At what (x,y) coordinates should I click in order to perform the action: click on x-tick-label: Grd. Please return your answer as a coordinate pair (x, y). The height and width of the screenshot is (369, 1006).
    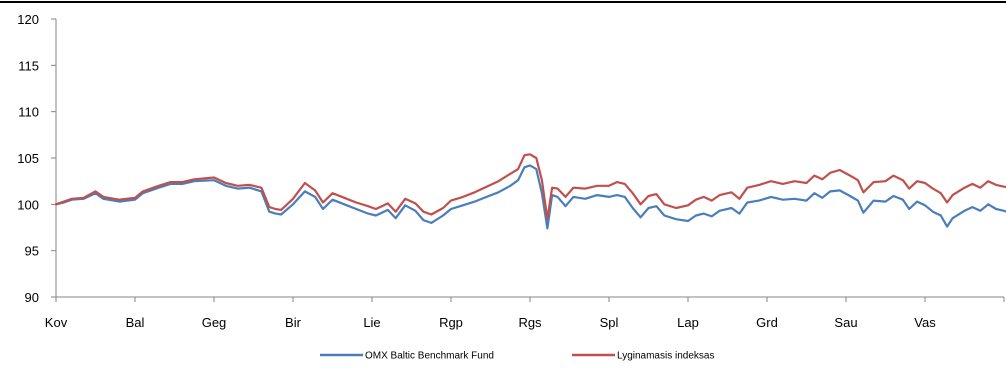
    Looking at the image, I should click on (767, 322).